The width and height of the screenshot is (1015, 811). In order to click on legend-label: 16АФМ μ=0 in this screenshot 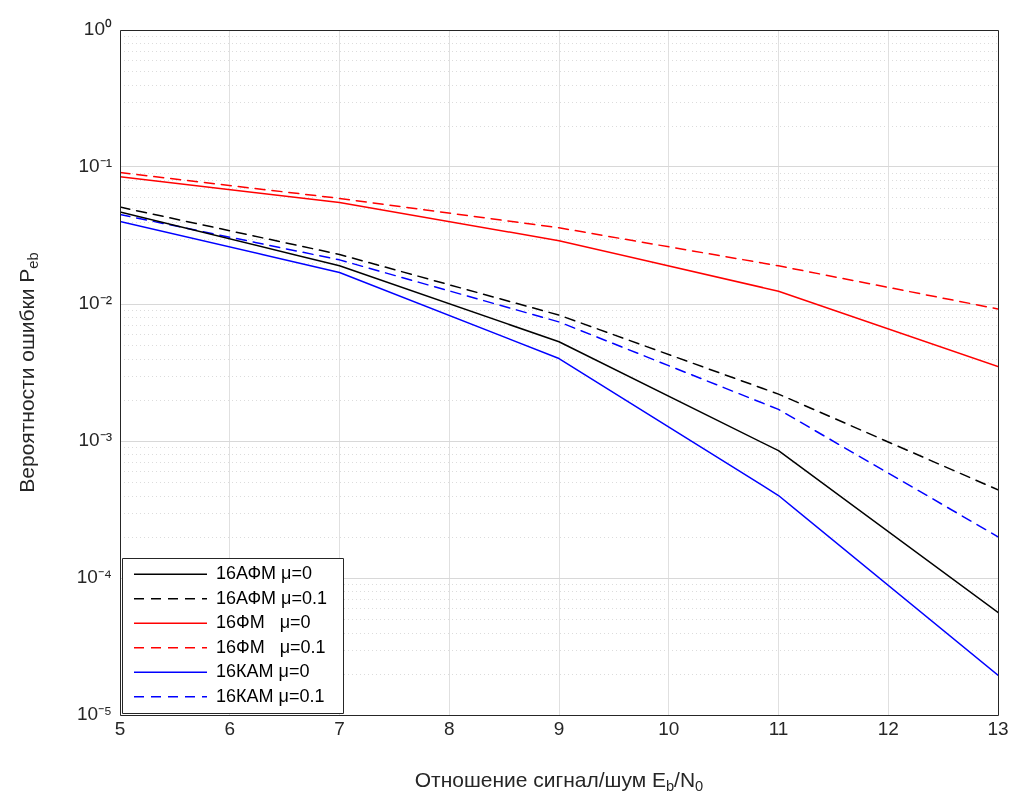, I will do `click(264, 573)`.